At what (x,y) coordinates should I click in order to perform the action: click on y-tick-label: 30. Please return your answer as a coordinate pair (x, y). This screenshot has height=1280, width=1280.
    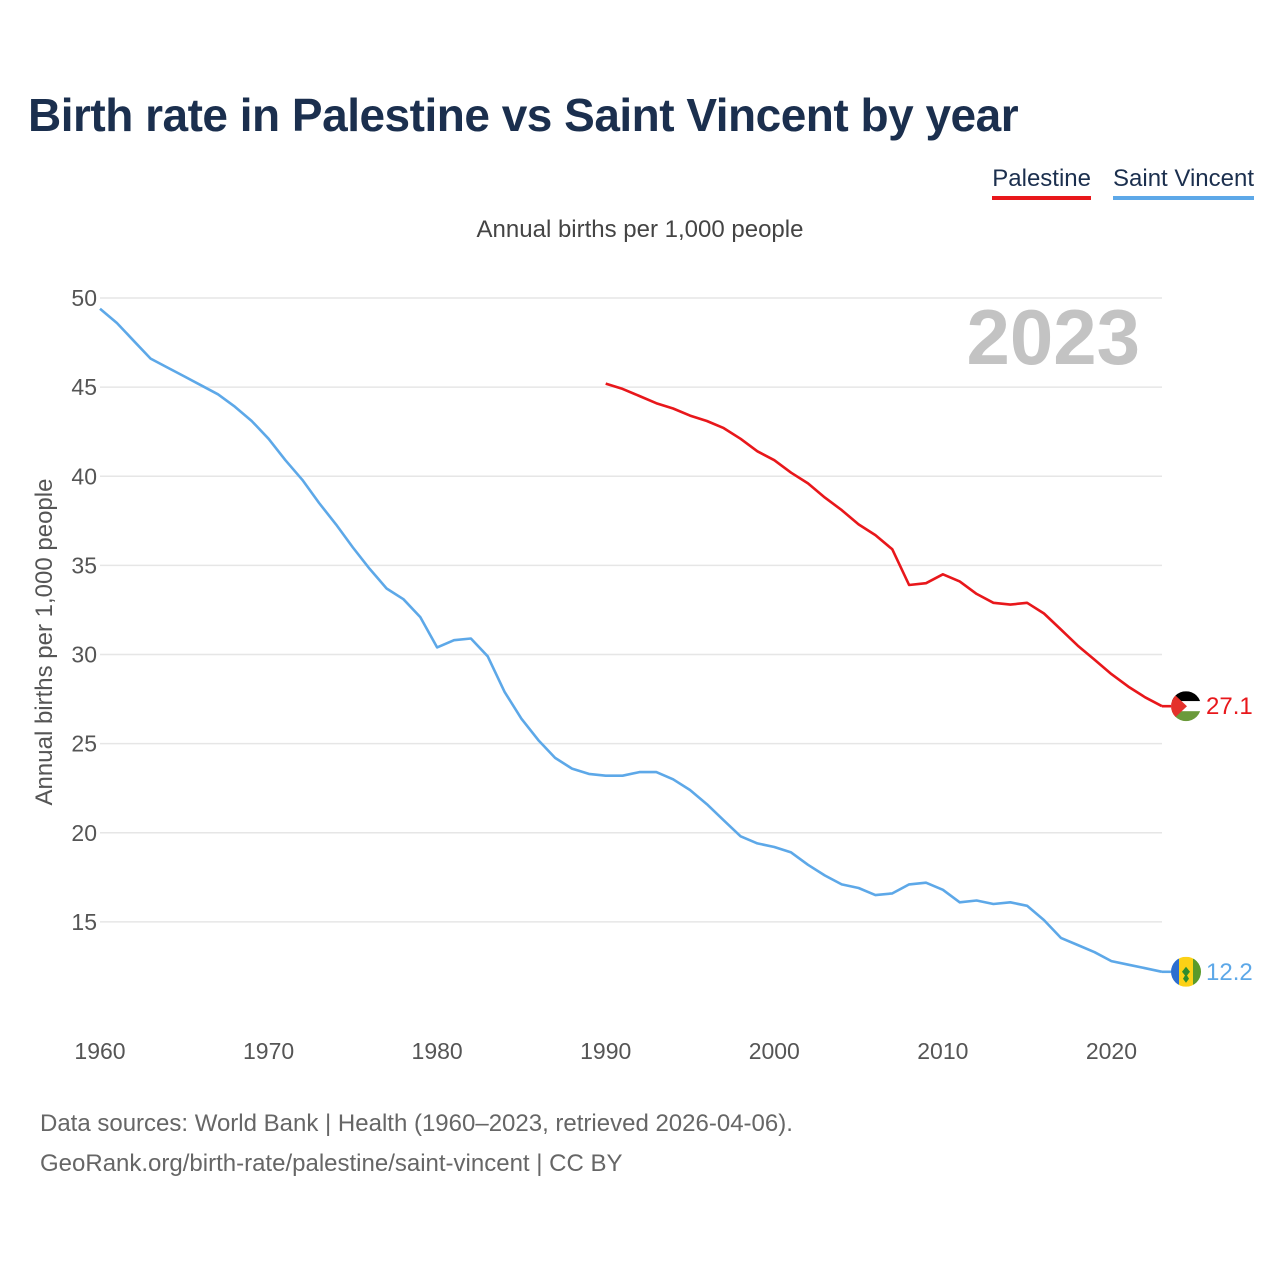
    Looking at the image, I should click on (84, 655).